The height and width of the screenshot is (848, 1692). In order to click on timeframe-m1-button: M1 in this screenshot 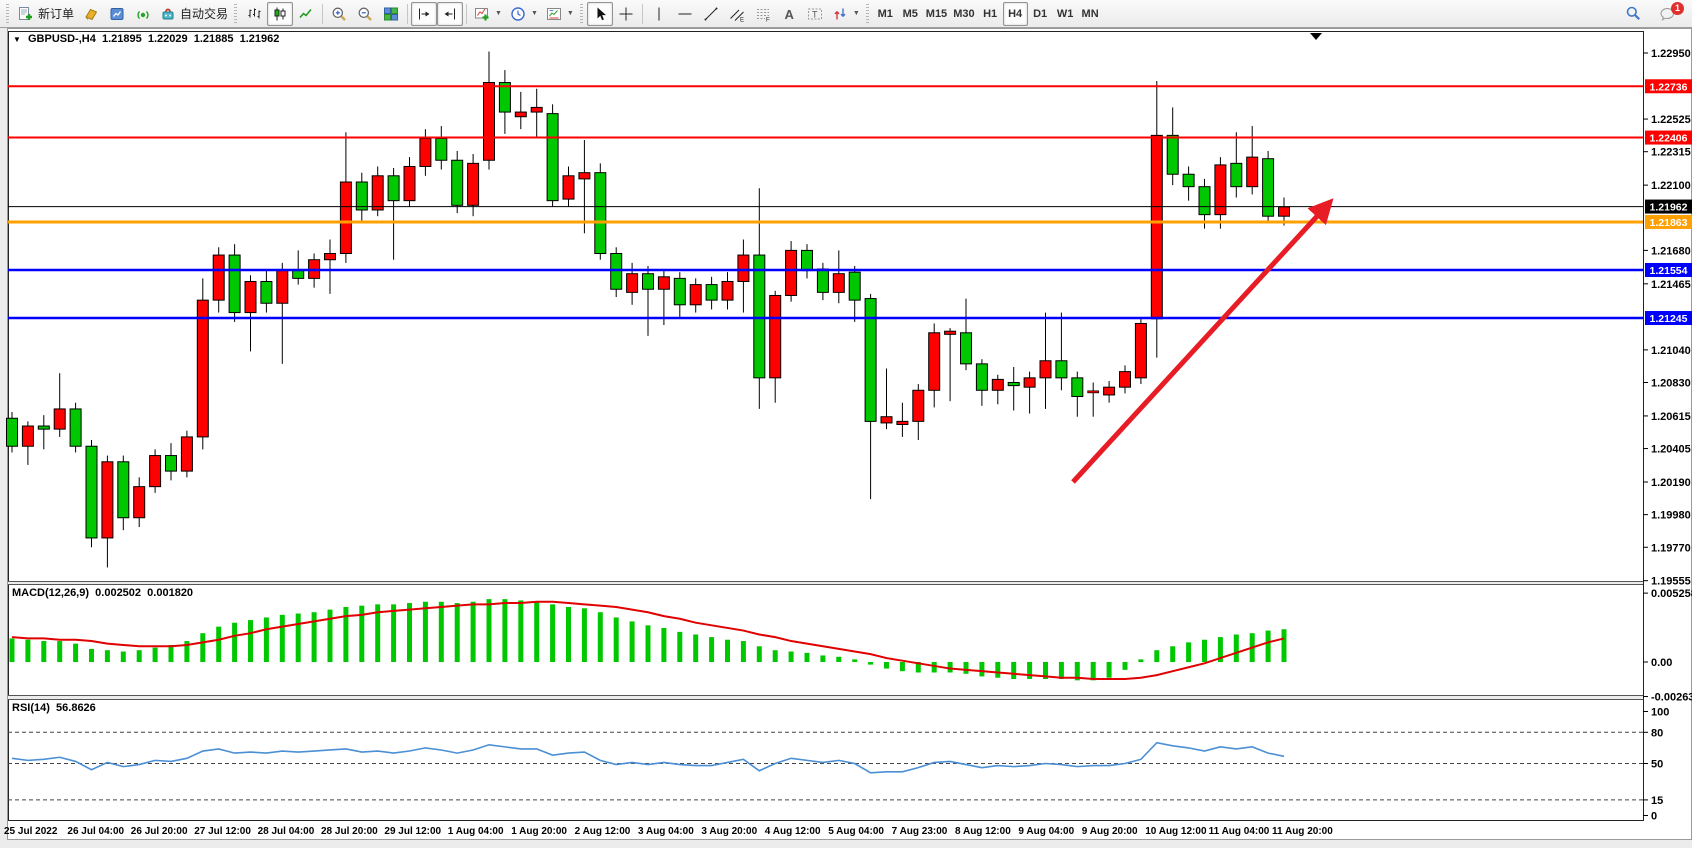, I will do `click(885, 14)`.